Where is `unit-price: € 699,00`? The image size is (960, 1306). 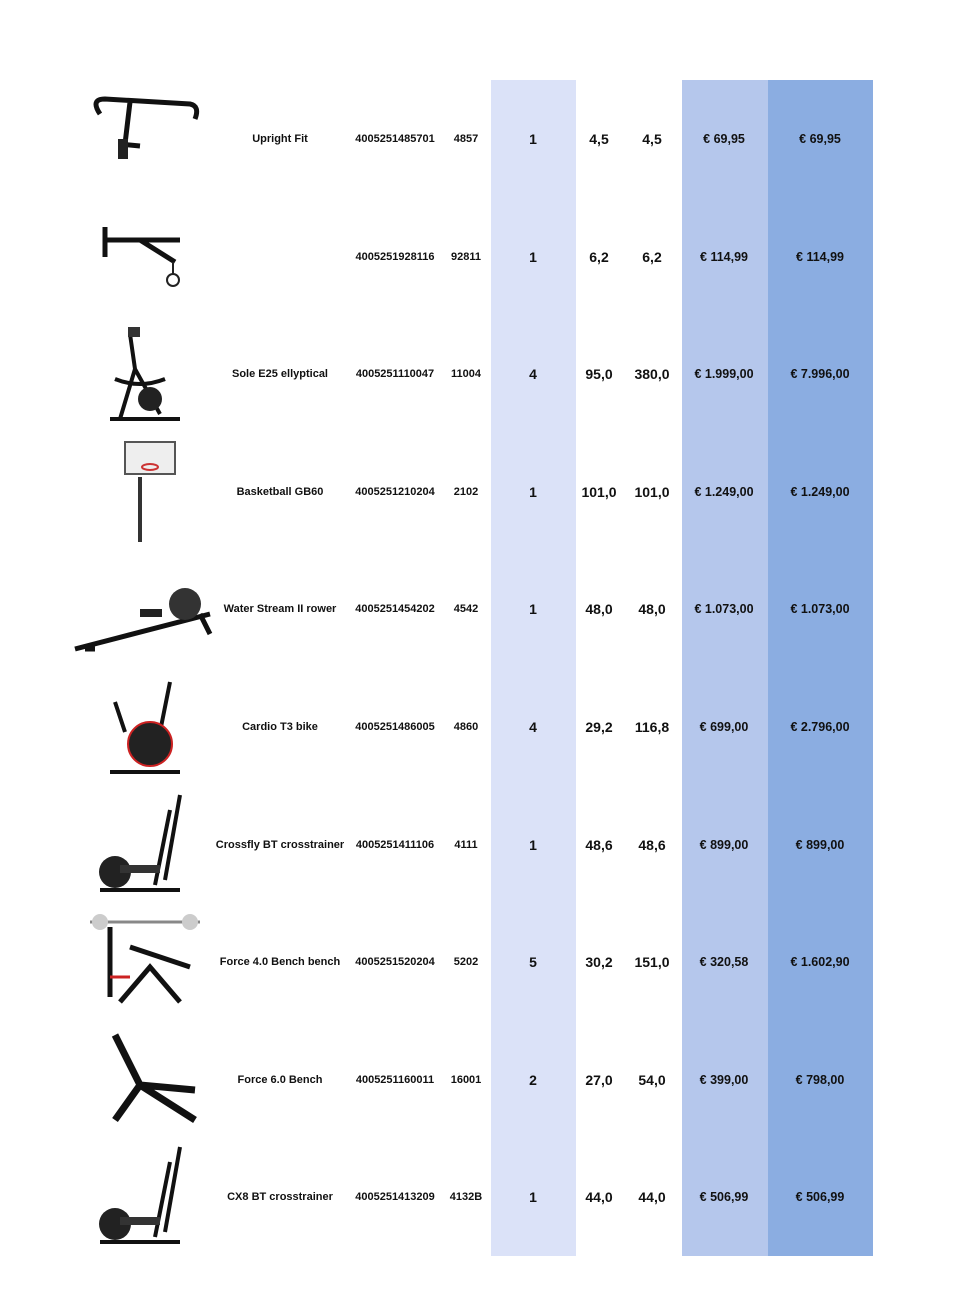 unit-price: € 699,00 is located at coordinates (724, 727).